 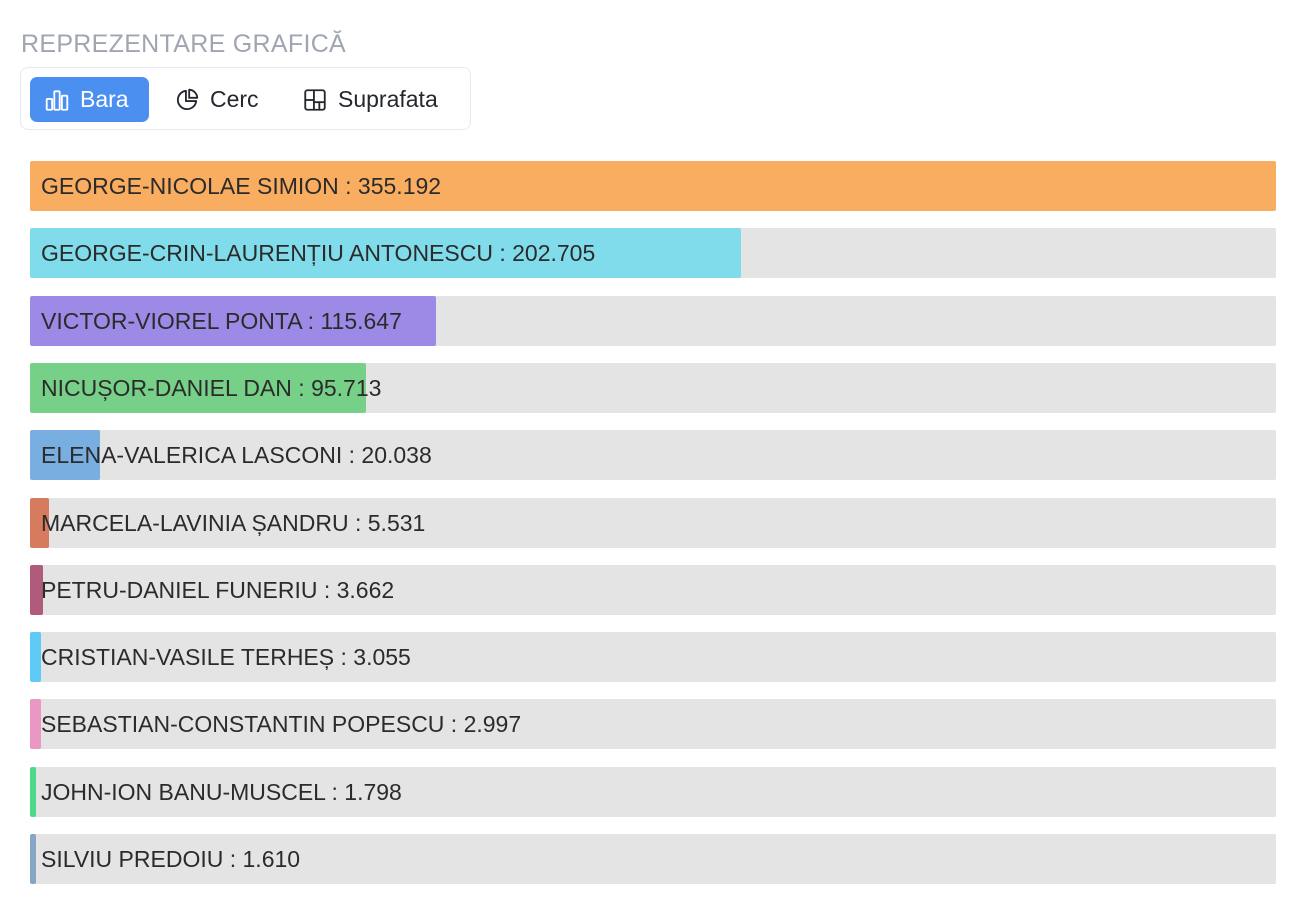 I want to click on section-title: REPREZENTARE GRAFICĂ, so click(x=184, y=44).